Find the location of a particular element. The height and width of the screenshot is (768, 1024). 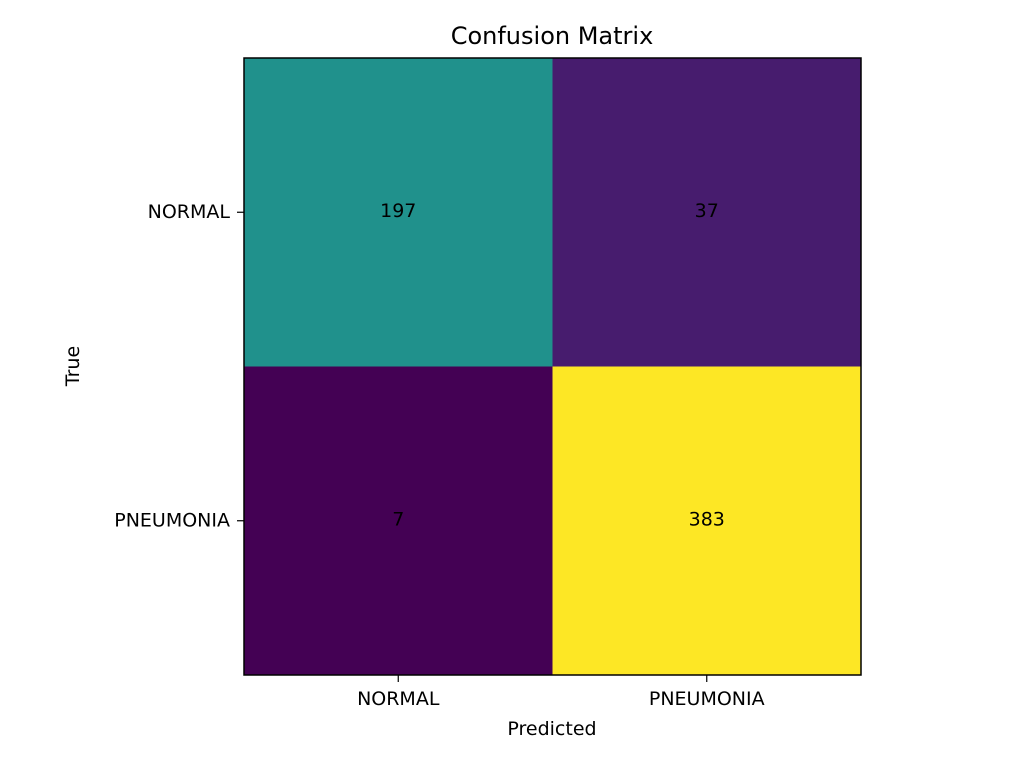

y-tick-label: NORMAL is located at coordinates (189, 212).